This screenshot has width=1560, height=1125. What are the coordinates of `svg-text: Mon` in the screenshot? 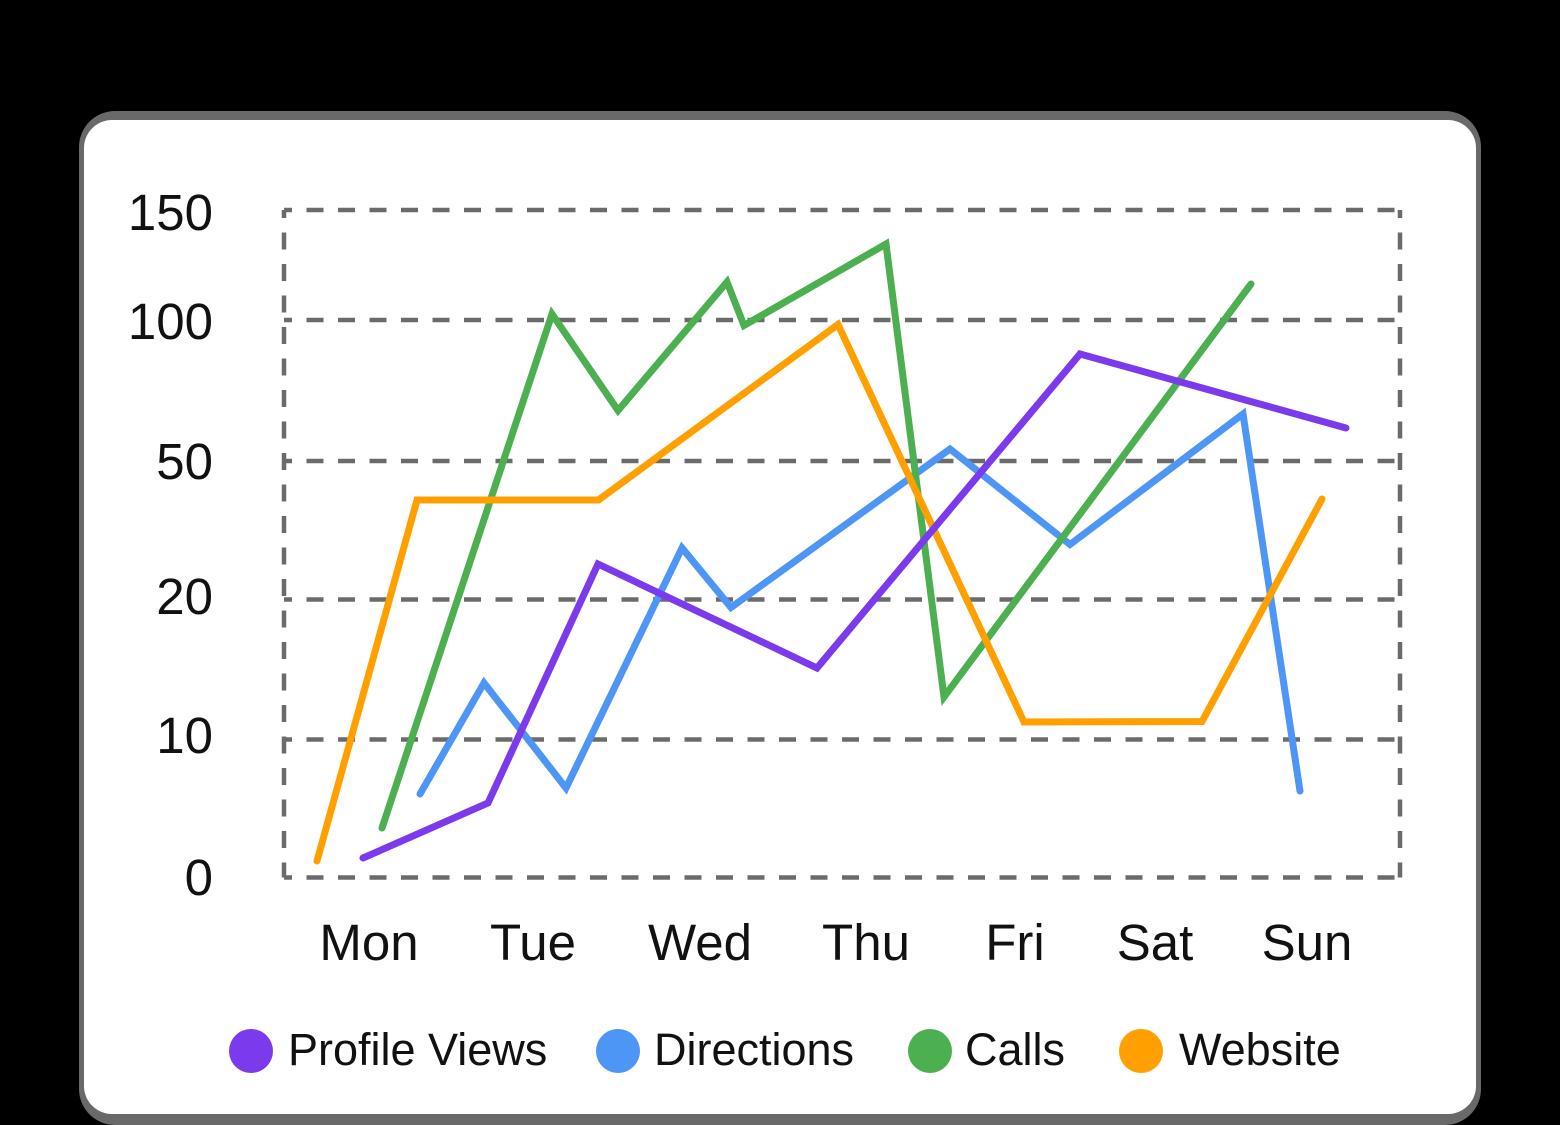 It's located at (368, 942).